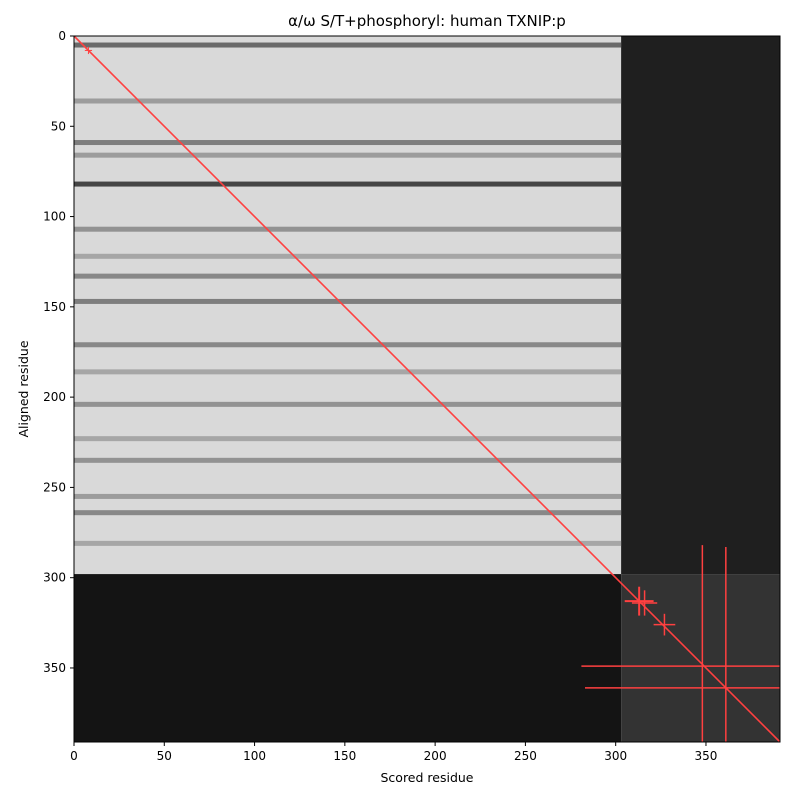 The width and height of the screenshot is (800, 800). I want to click on y-tick-label: 200, so click(54, 397).